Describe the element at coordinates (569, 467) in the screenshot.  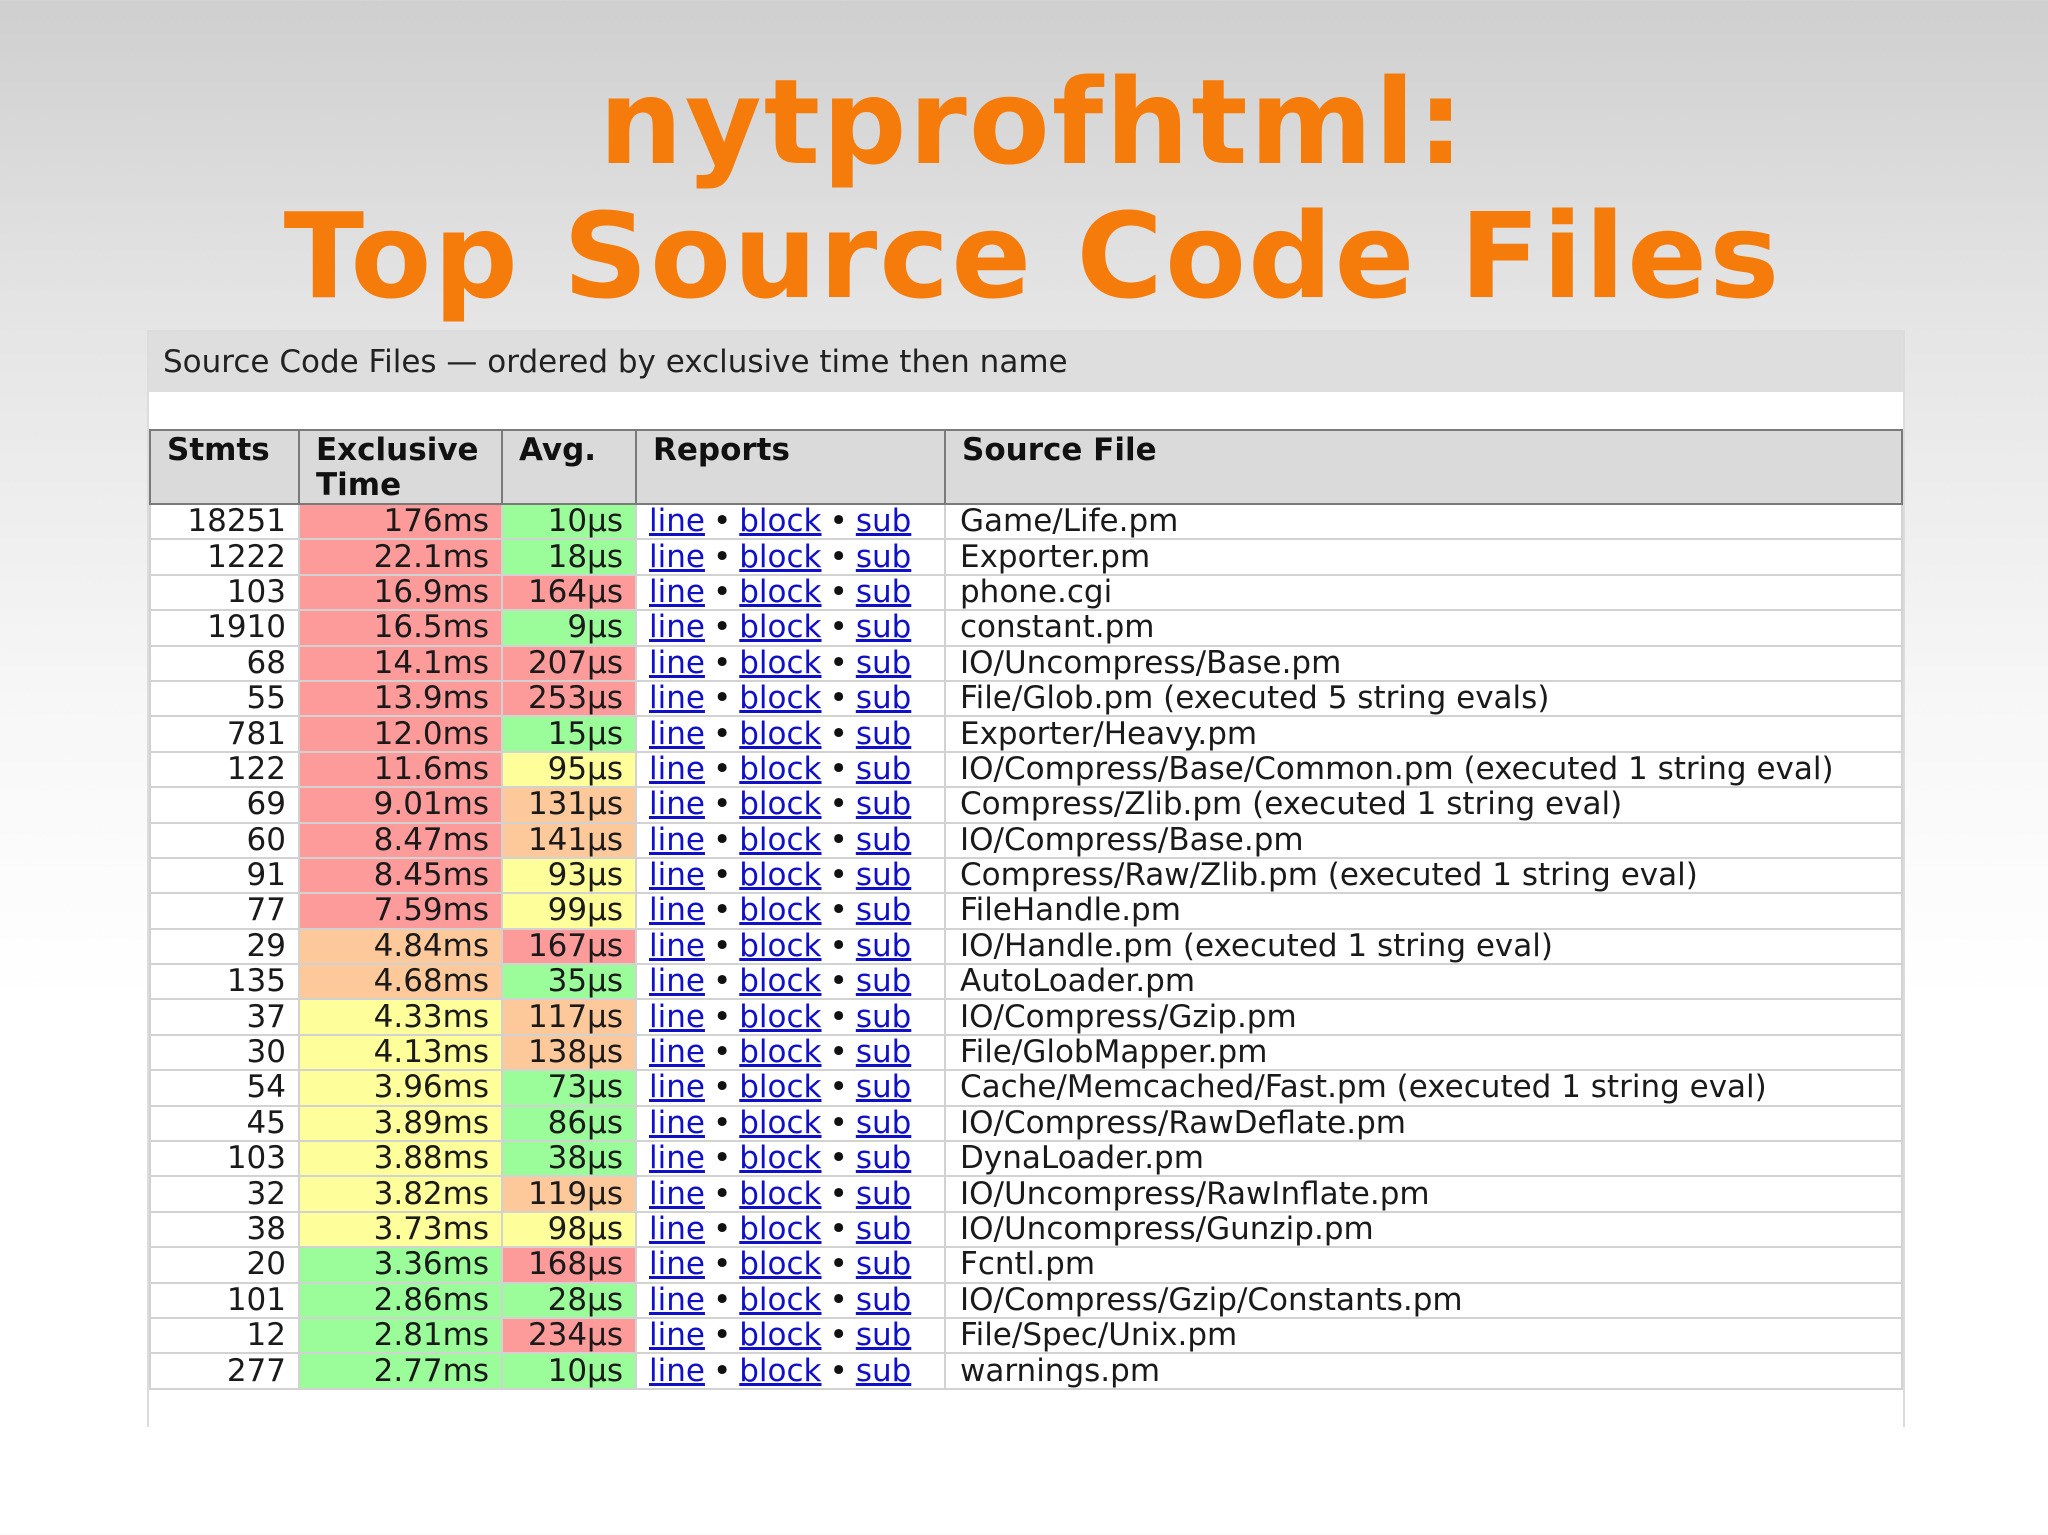
I see `column-header-avg: Avg.` at that location.